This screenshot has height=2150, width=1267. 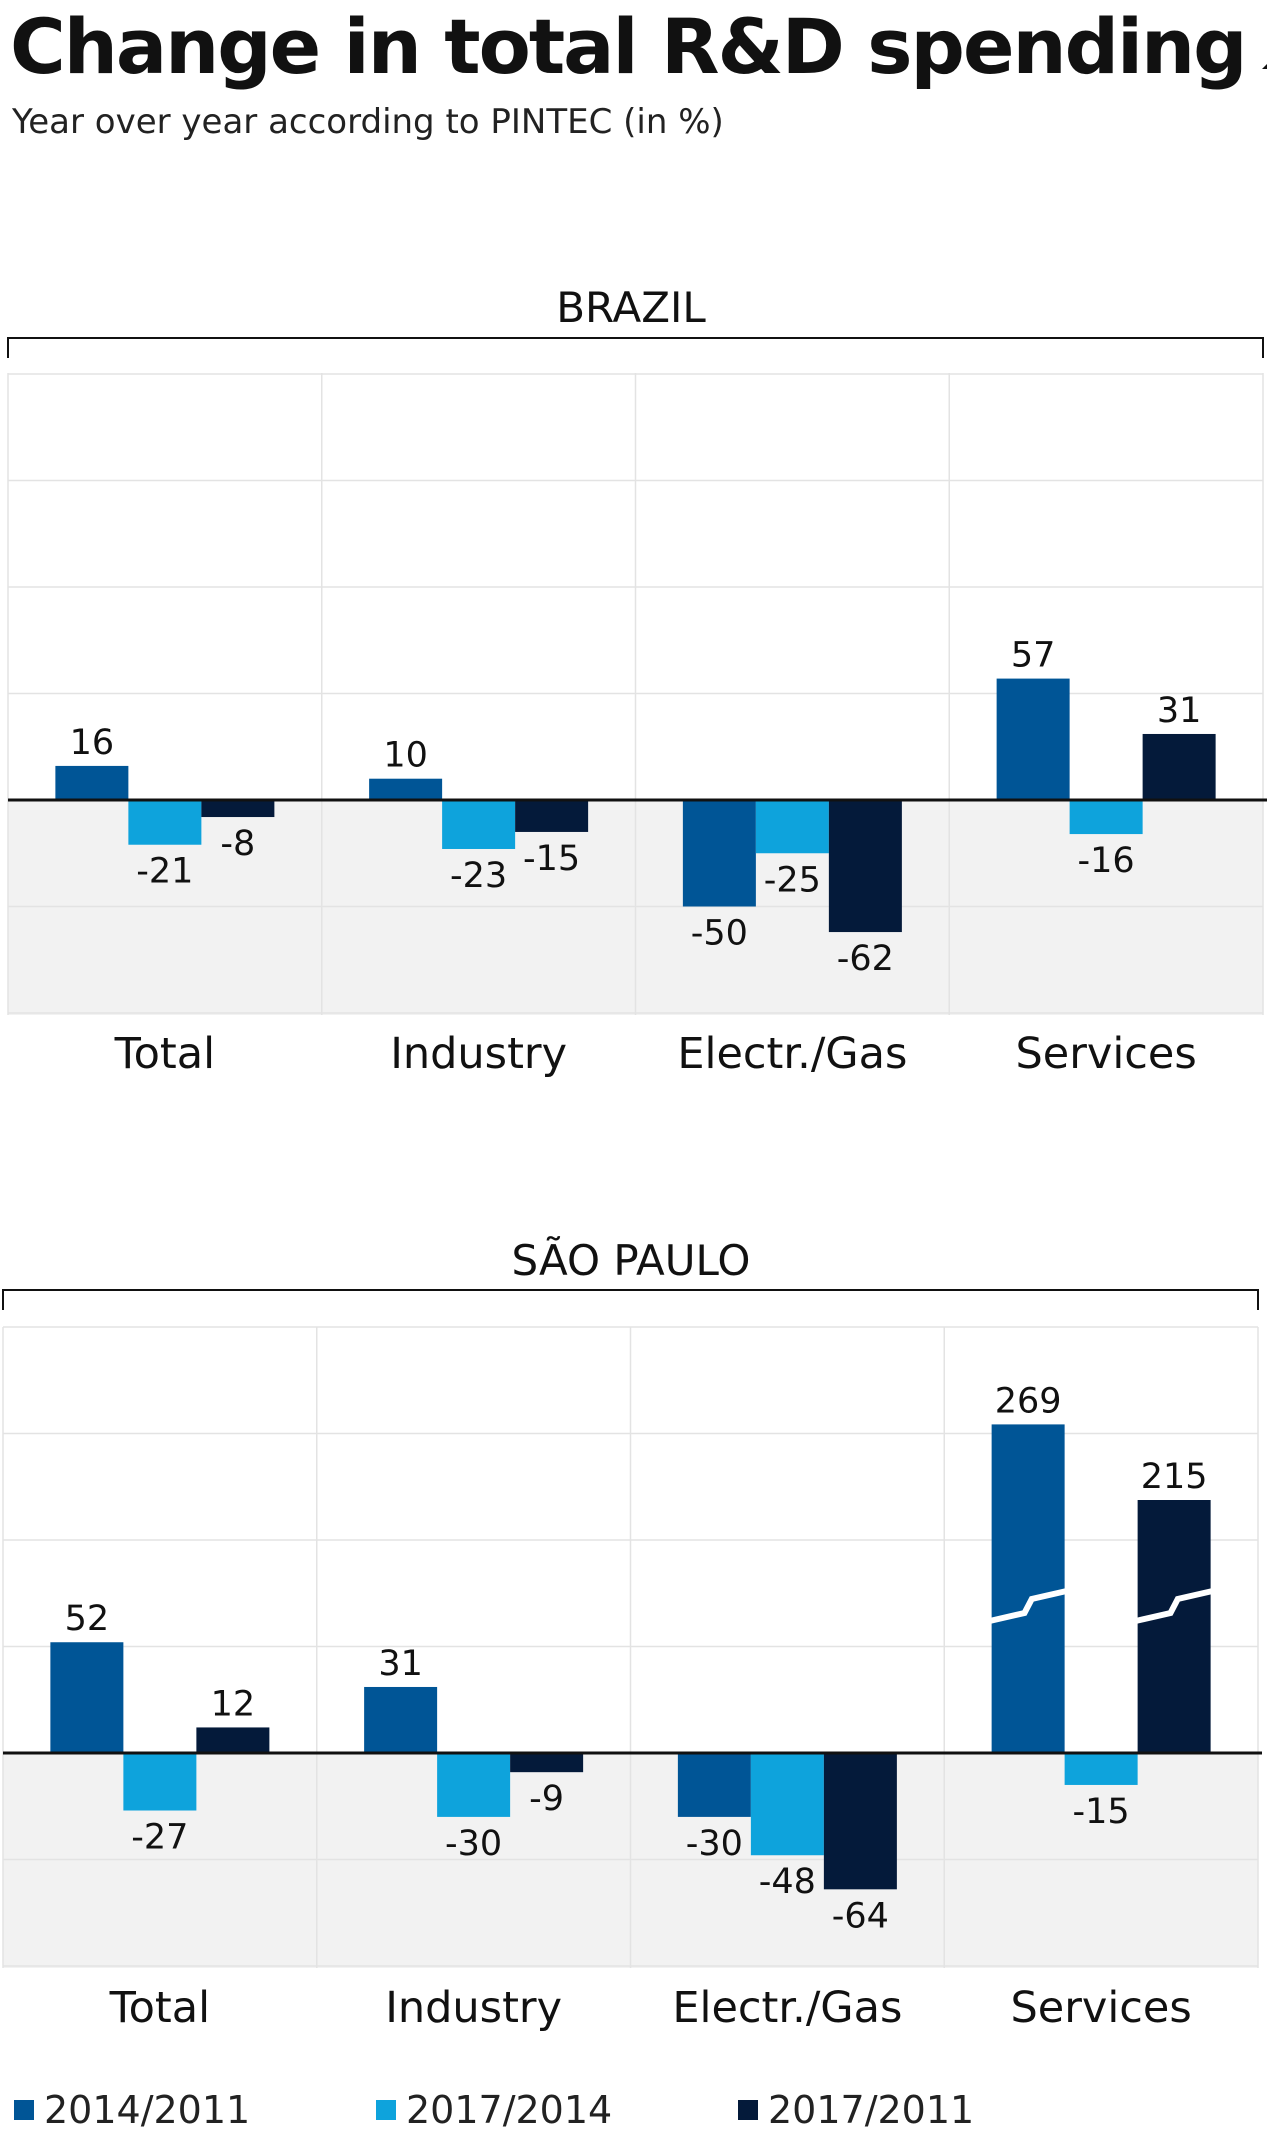 I want to click on legend-item-2017-2011: 2017/2011, so click(x=856, y=2110).